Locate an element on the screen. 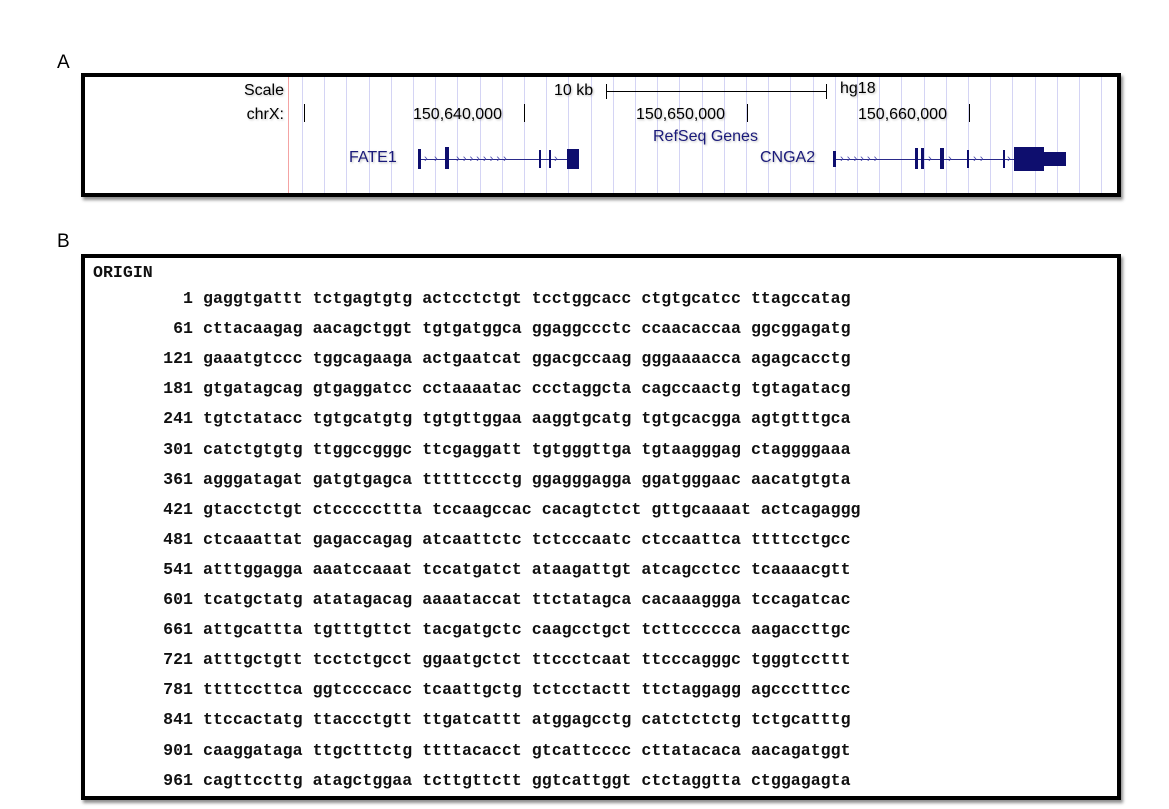 The width and height of the screenshot is (1169, 809). sequence-position: 421 is located at coordinates (178, 509).